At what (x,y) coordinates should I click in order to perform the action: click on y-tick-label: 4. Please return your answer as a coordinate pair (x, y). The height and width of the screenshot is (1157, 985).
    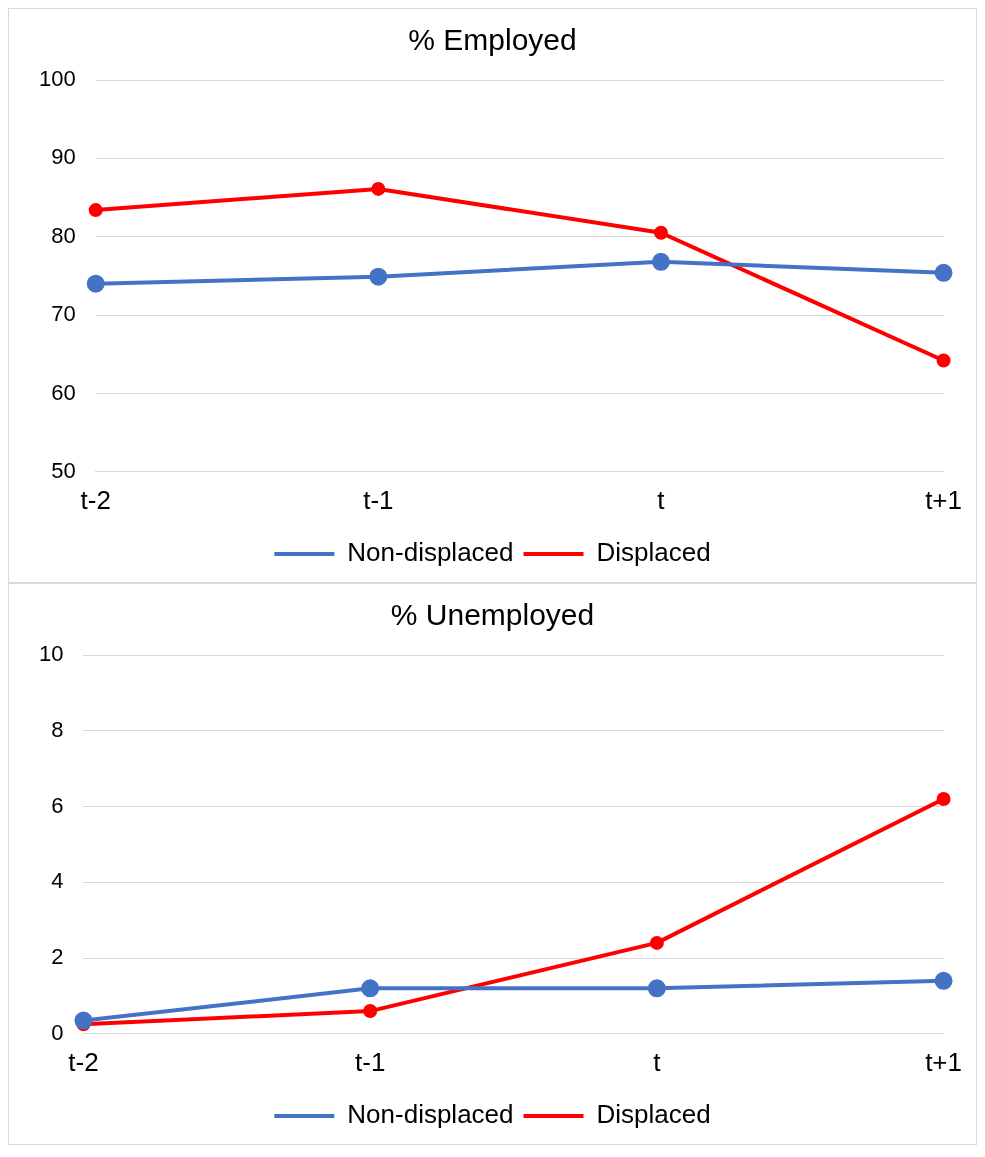
    Looking at the image, I should click on (57, 881).